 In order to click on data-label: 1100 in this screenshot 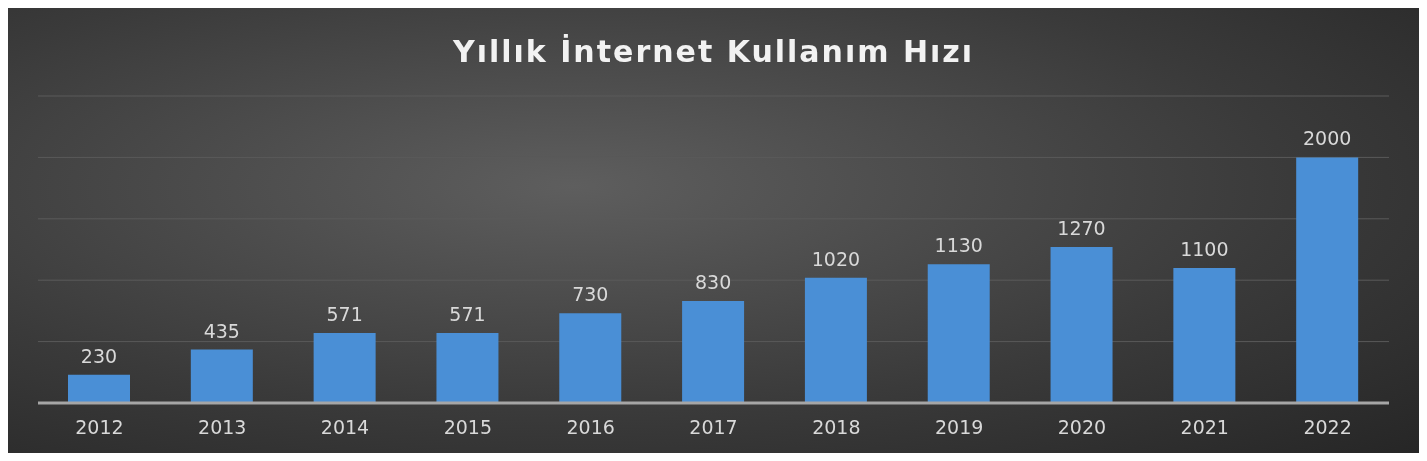, I will do `click(1204, 248)`.